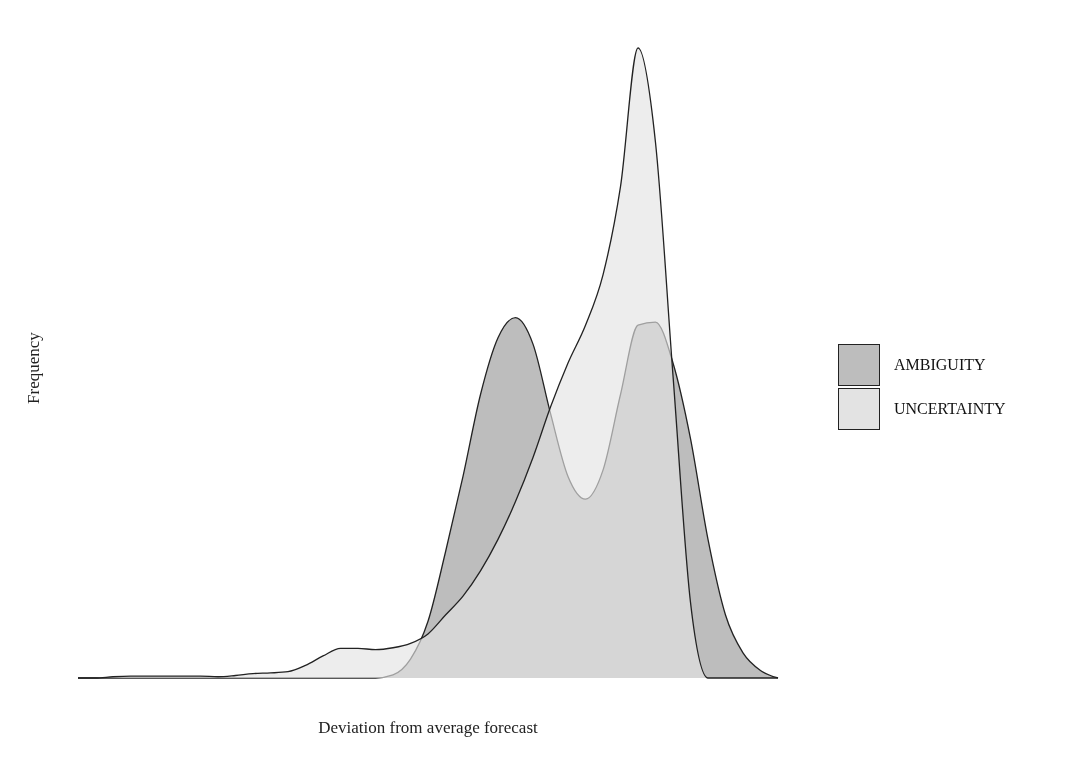 The width and height of the screenshot is (1069, 758). Describe the element at coordinates (428, 727) in the screenshot. I see `x-axis-title: Deviation from average forecast` at that location.